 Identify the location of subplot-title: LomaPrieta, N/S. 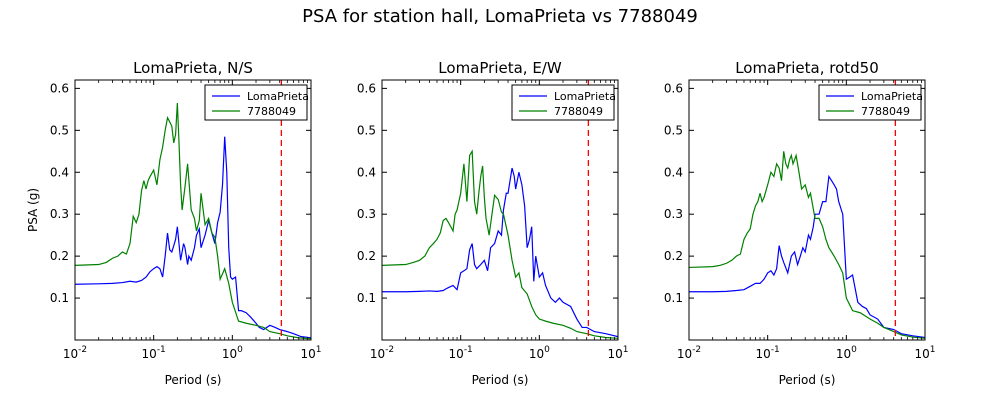
(193, 68).